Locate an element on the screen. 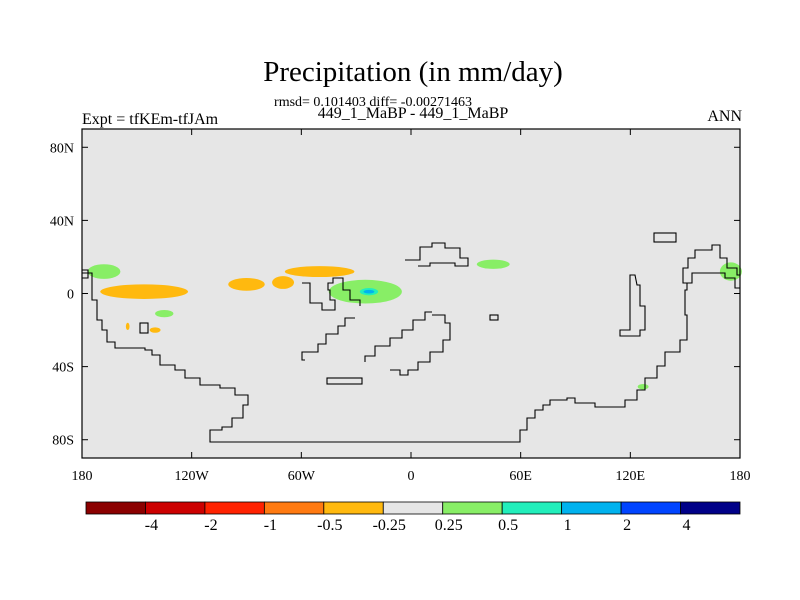 Image resolution: width=800 pixels, height=600 pixels. x-tick-label-2: 60W is located at coordinates (302, 476).